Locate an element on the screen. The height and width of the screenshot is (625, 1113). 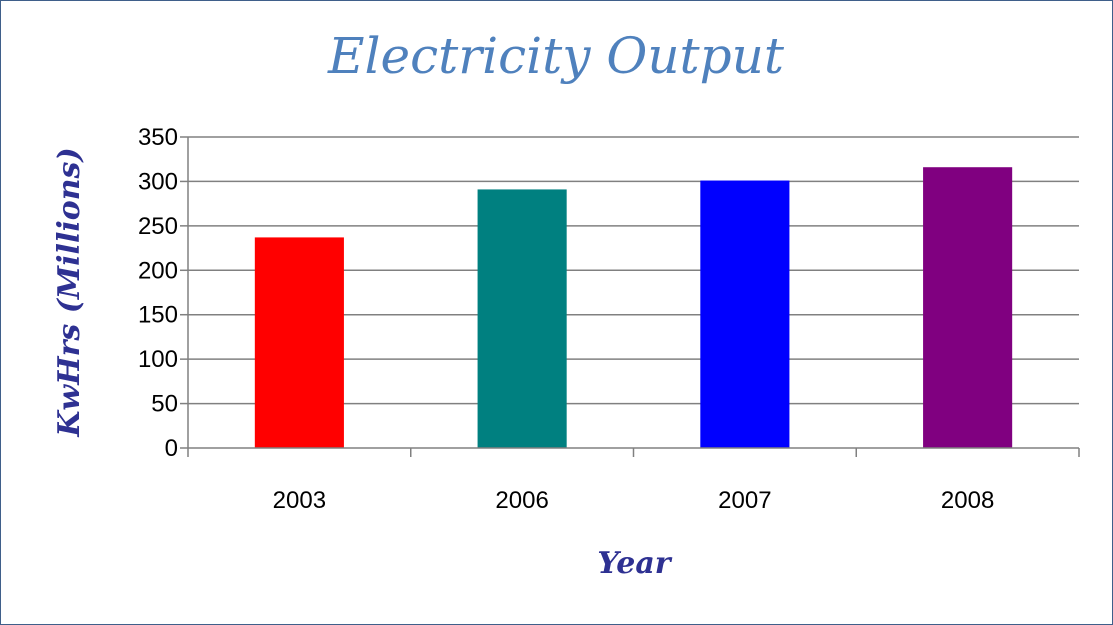
bar-2007 is located at coordinates (745, 314).